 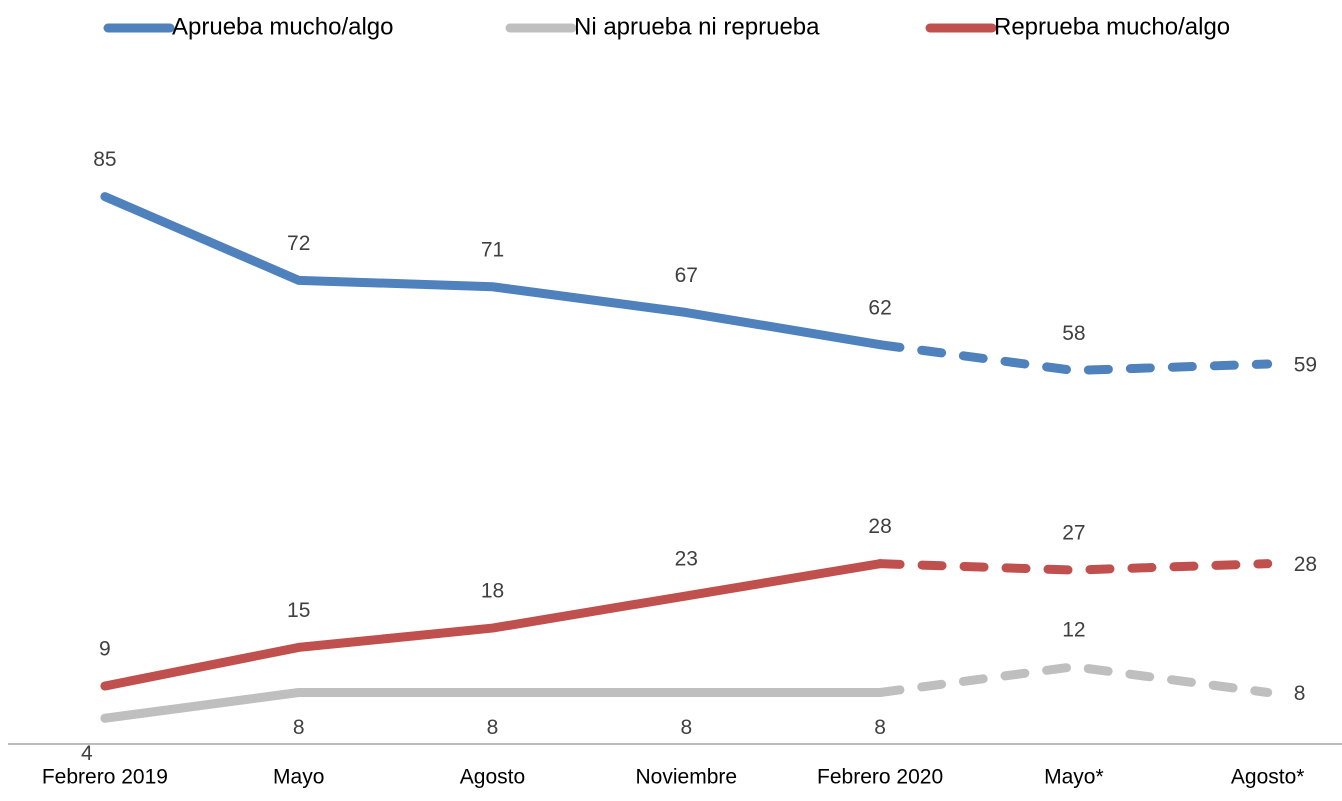 I want to click on legend-label: Reprueba mucho/algo, so click(x=1112, y=26).